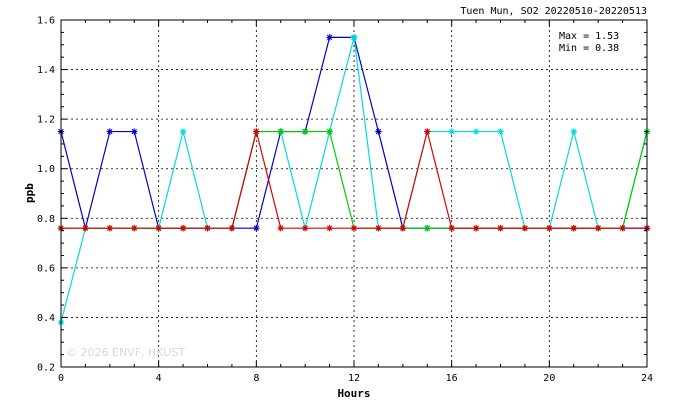  Describe the element at coordinates (46, 70) in the screenshot. I see `y-tick-label: 1.4` at that location.